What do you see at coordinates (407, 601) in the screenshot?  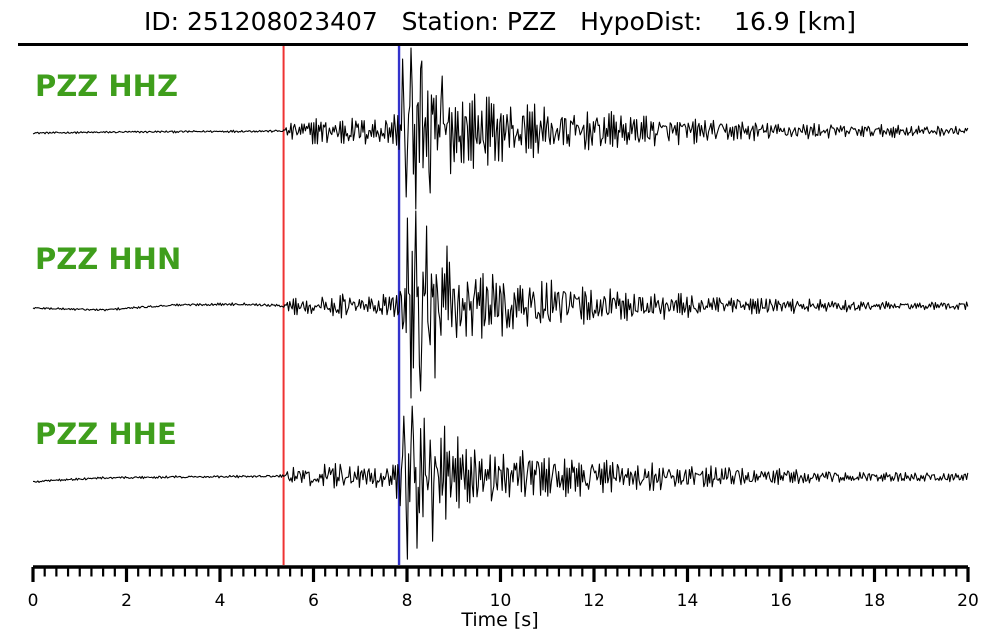 I see `axis-tick-label: 8` at bounding box center [407, 601].